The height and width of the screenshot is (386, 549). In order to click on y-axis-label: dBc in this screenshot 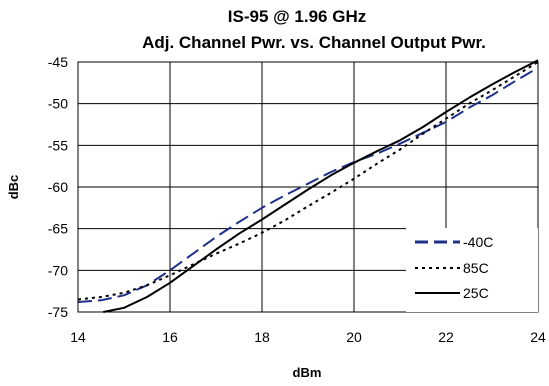, I will do `click(13, 187)`.